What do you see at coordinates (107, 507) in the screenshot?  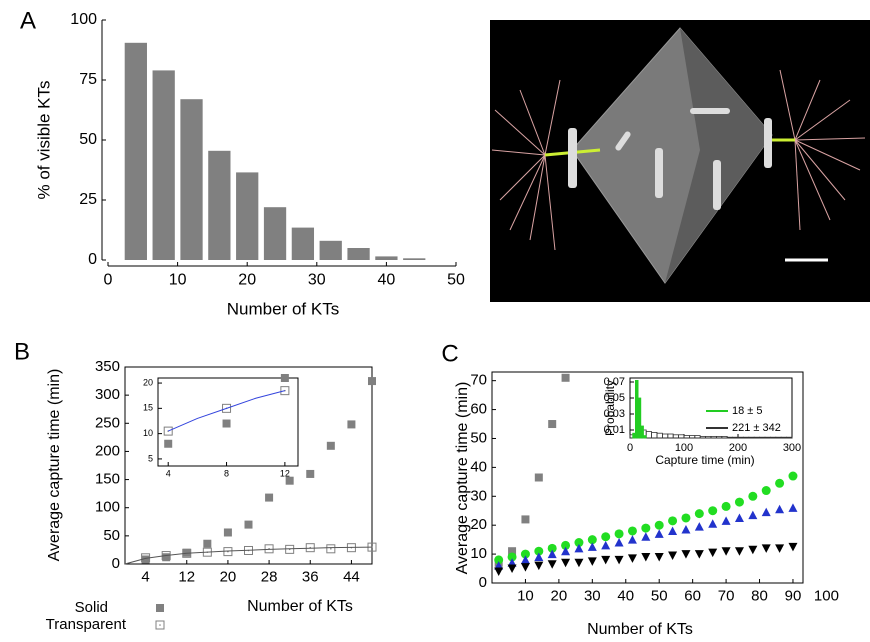 I see `y-tick-label: 100` at bounding box center [107, 507].